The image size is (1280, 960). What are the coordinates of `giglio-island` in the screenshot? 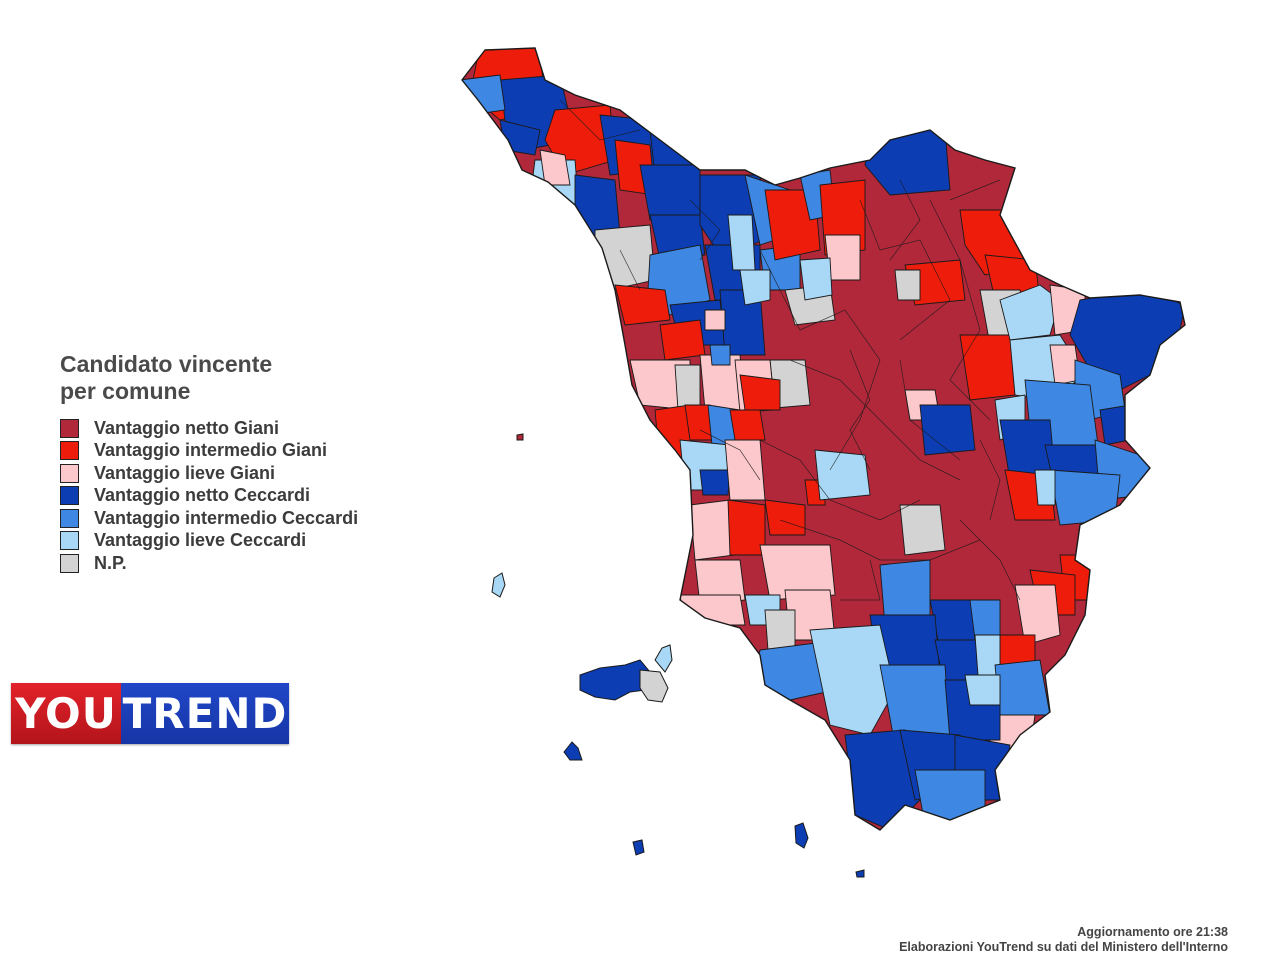 It's located at (801, 835).